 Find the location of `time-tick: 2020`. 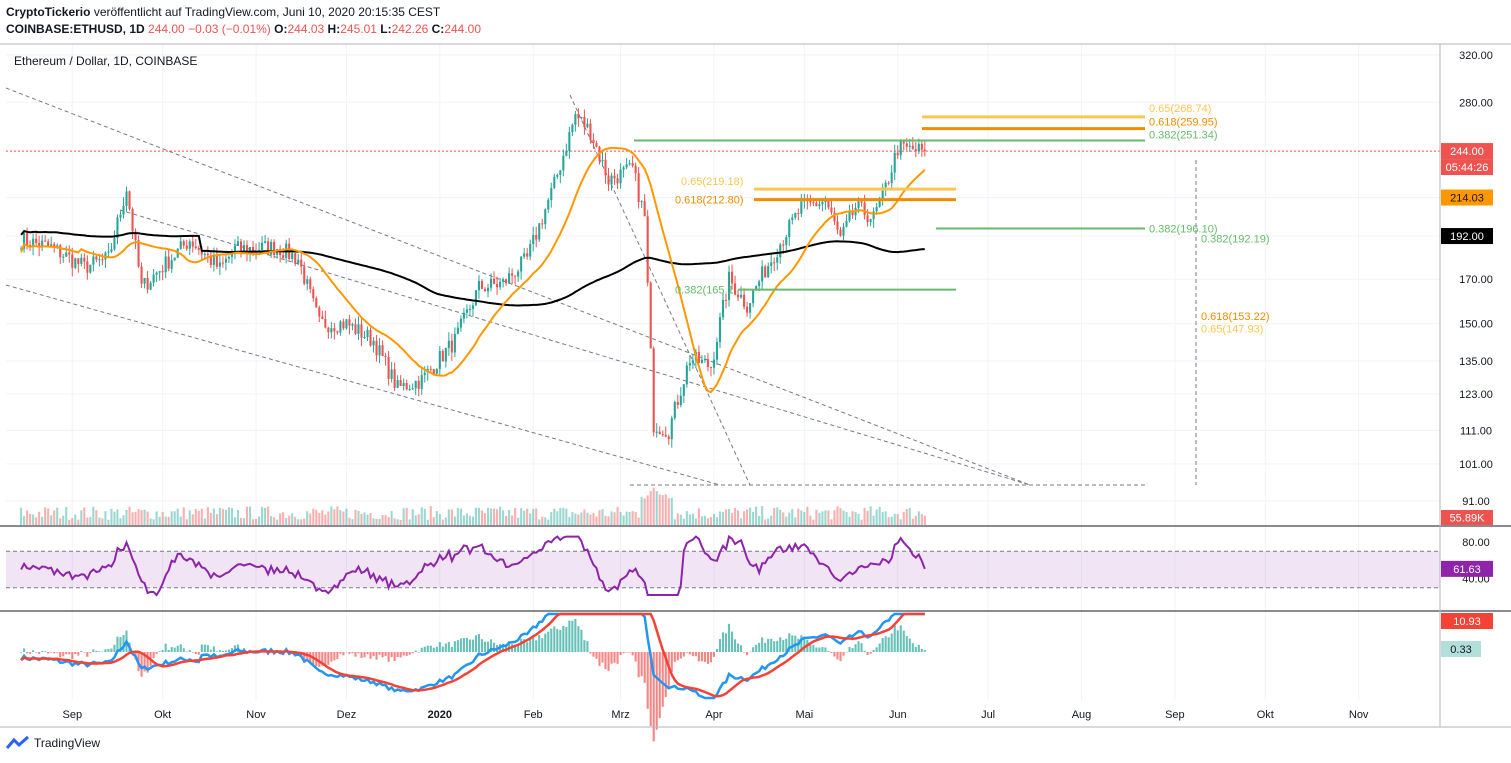

time-tick: 2020 is located at coordinates (440, 715).